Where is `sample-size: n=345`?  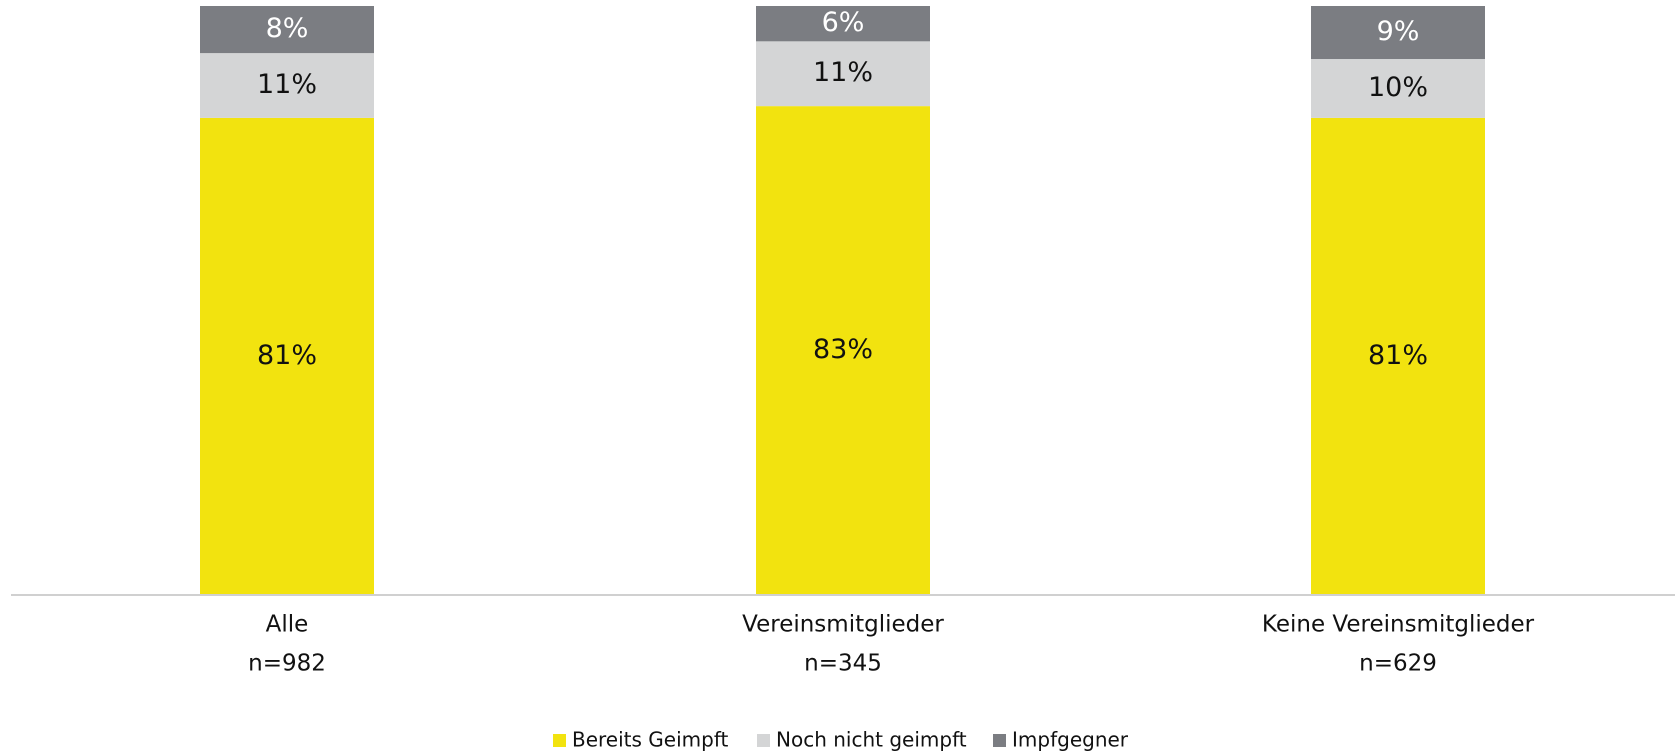 sample-size: n=345 is located at coordinates (843, 664).